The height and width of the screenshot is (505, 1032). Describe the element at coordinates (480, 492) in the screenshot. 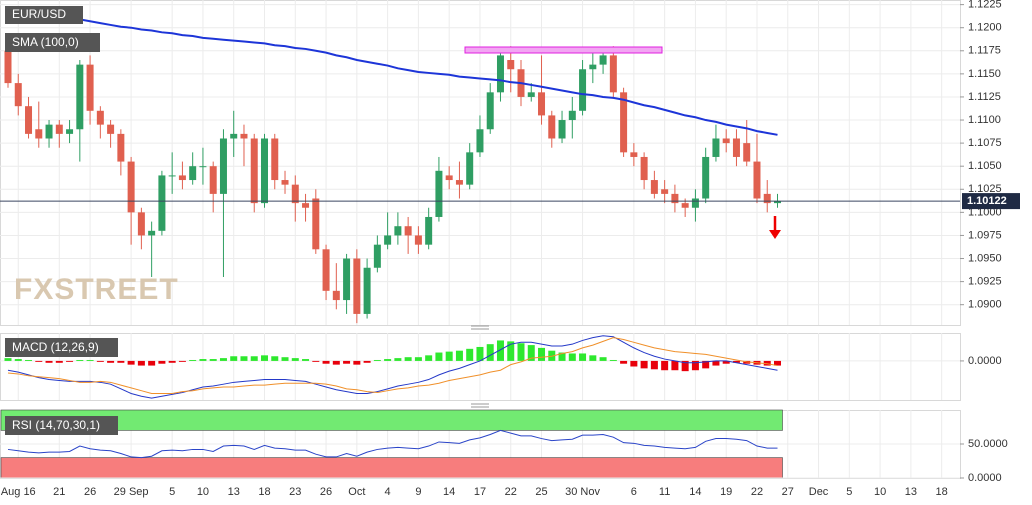

I see `x-tick-label: 17` at that location.